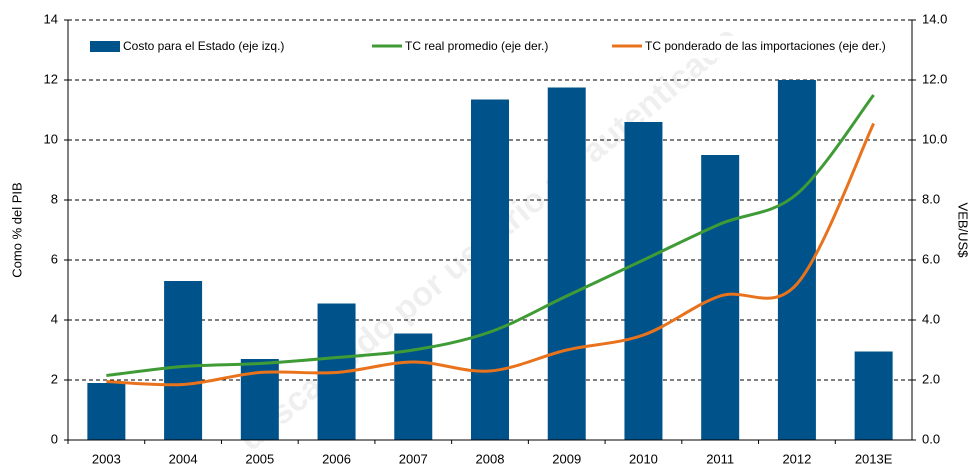  What do you see at coordinates (934, 78) in the screenshot?
I see `y2-tick-label: 12.0` at bounding box center [934, 78].